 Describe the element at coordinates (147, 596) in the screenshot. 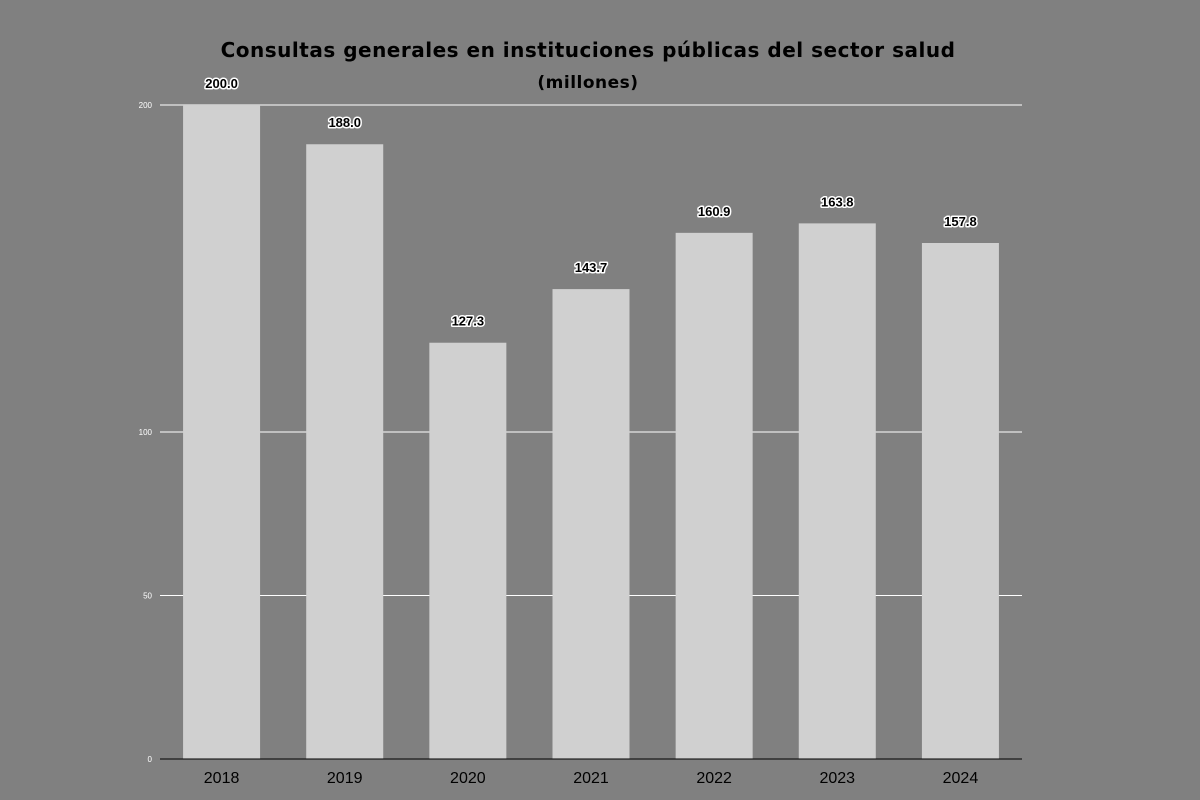

I see `y-tick-label: 50` at that location.